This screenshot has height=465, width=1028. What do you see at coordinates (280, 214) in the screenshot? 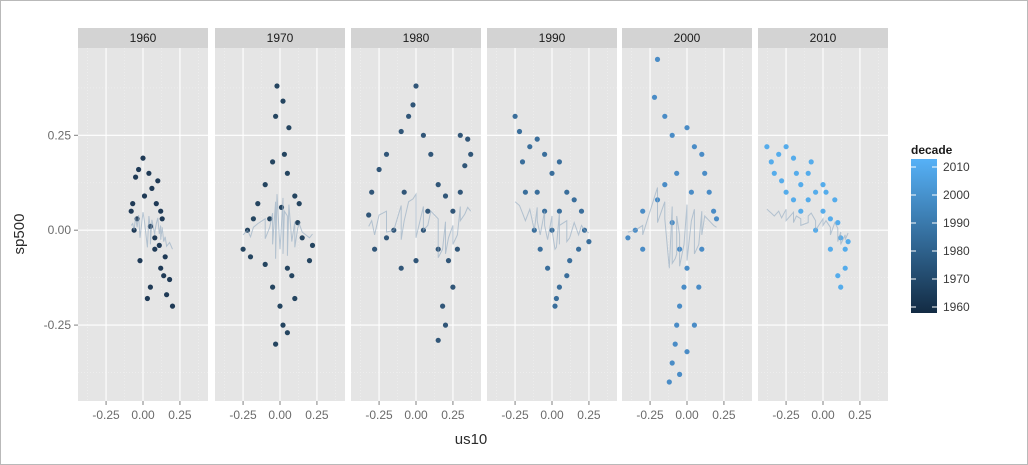
I see `facet-panel-1970: 1970` at bounding box center [280, 214].